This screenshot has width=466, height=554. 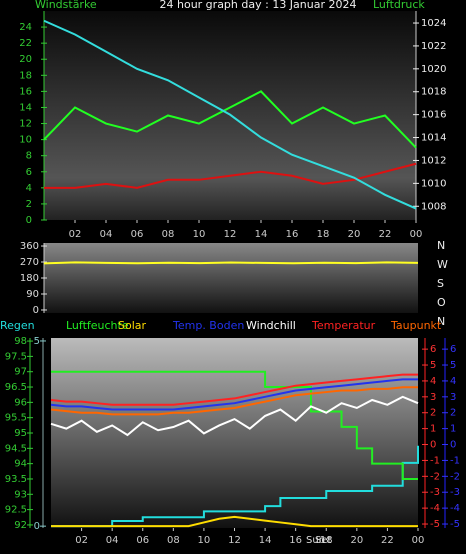 I want to click on y-tick-label: 93, so click(x=20, y=494).